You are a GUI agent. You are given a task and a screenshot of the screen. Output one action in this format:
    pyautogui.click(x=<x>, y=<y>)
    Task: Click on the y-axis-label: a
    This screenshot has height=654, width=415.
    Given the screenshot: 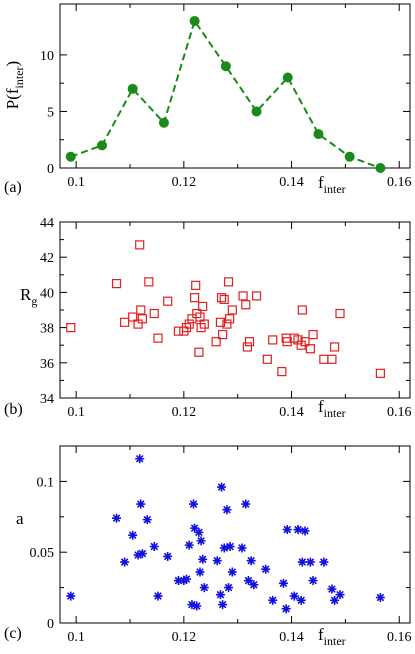 What is the action you would take?
    pyautogui.click(x=20, y=518)
    